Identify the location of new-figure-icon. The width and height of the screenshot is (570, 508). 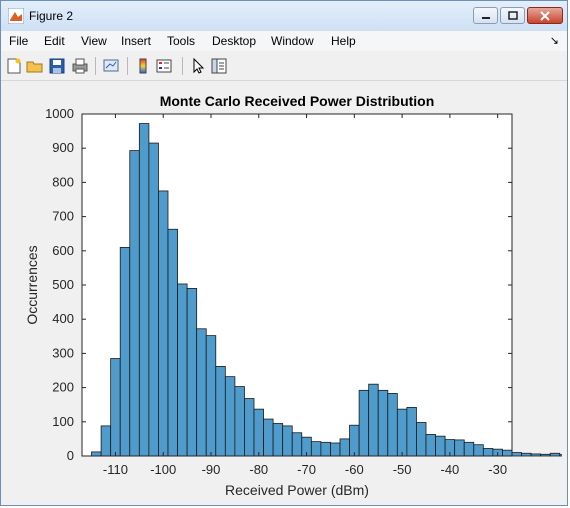
(14, 66).